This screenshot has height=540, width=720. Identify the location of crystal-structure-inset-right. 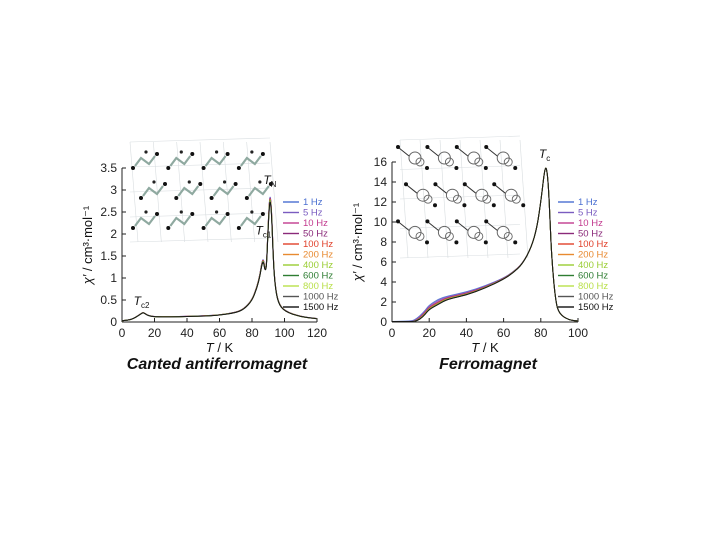
(462, 197).